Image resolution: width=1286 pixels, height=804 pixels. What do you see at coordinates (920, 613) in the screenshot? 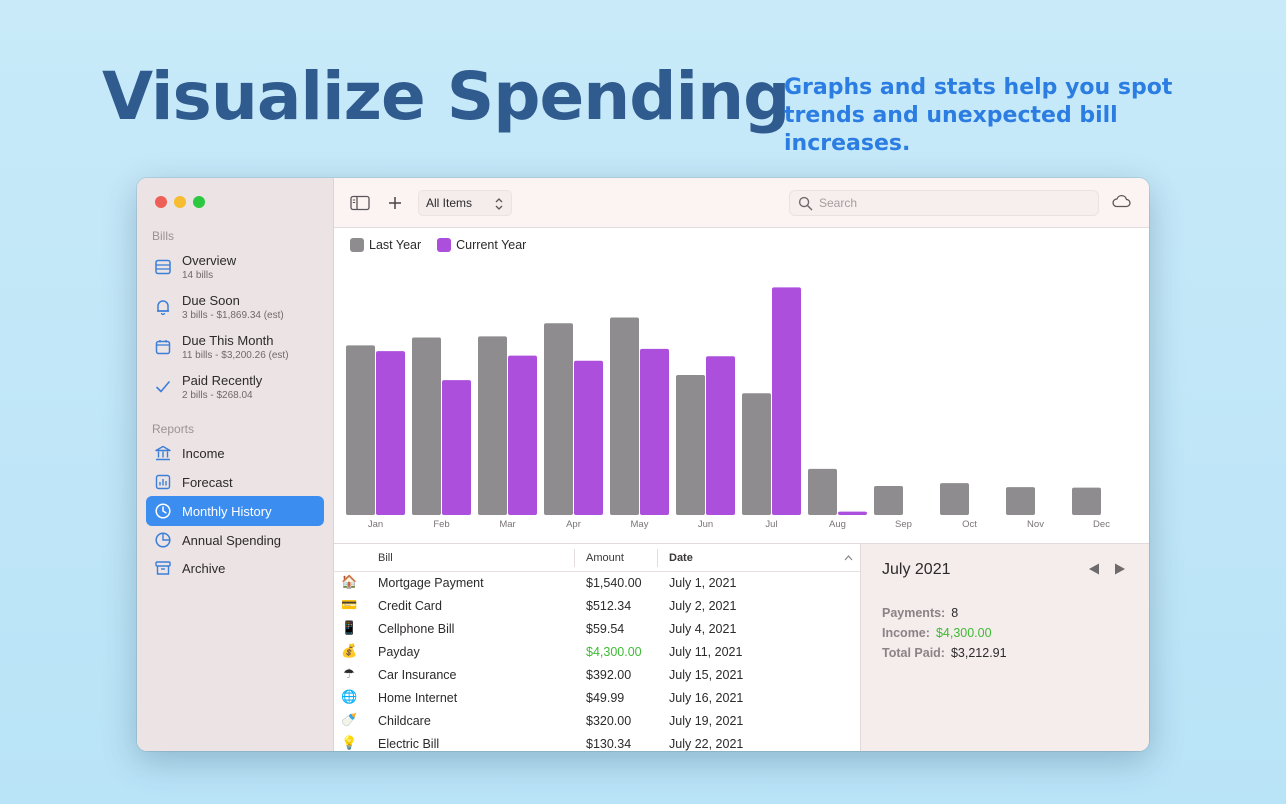
I see `payments-stat: Payments: 8` at bounding box center [920, 613].